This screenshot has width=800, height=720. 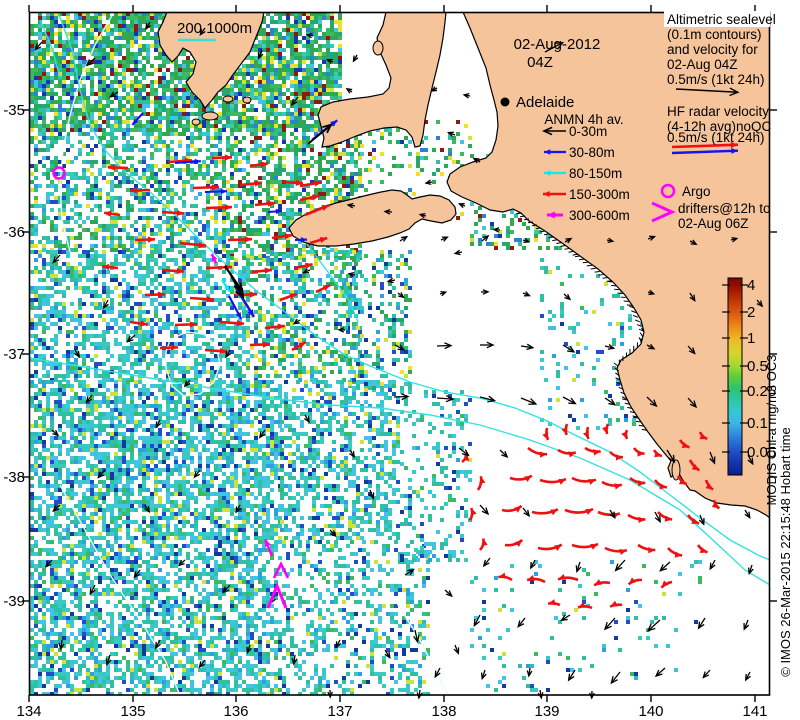 I want to click on argo-drifters-line: 02-Aug 06Z, so click(x=713, y=223).